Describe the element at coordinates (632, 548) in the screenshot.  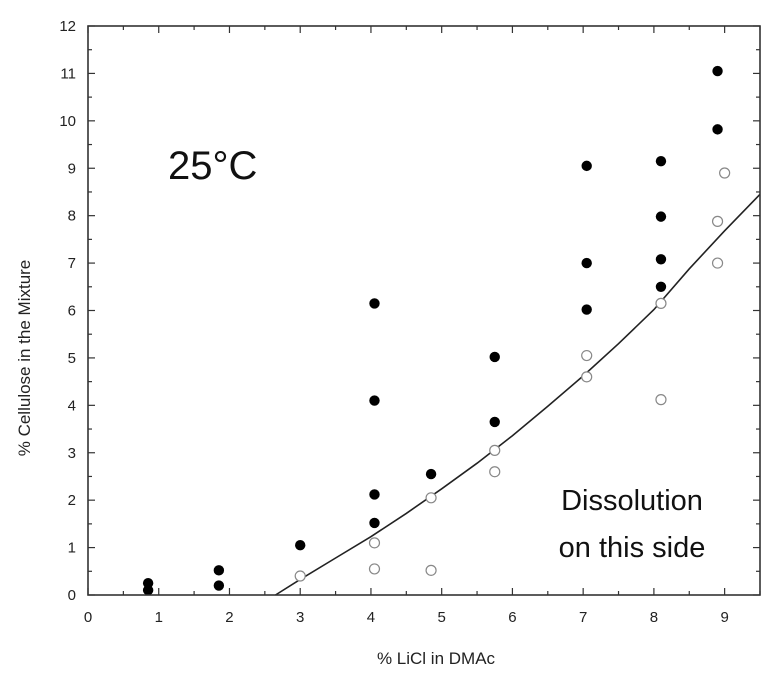
I see `dissolution-label-line2: on this side` at that location.